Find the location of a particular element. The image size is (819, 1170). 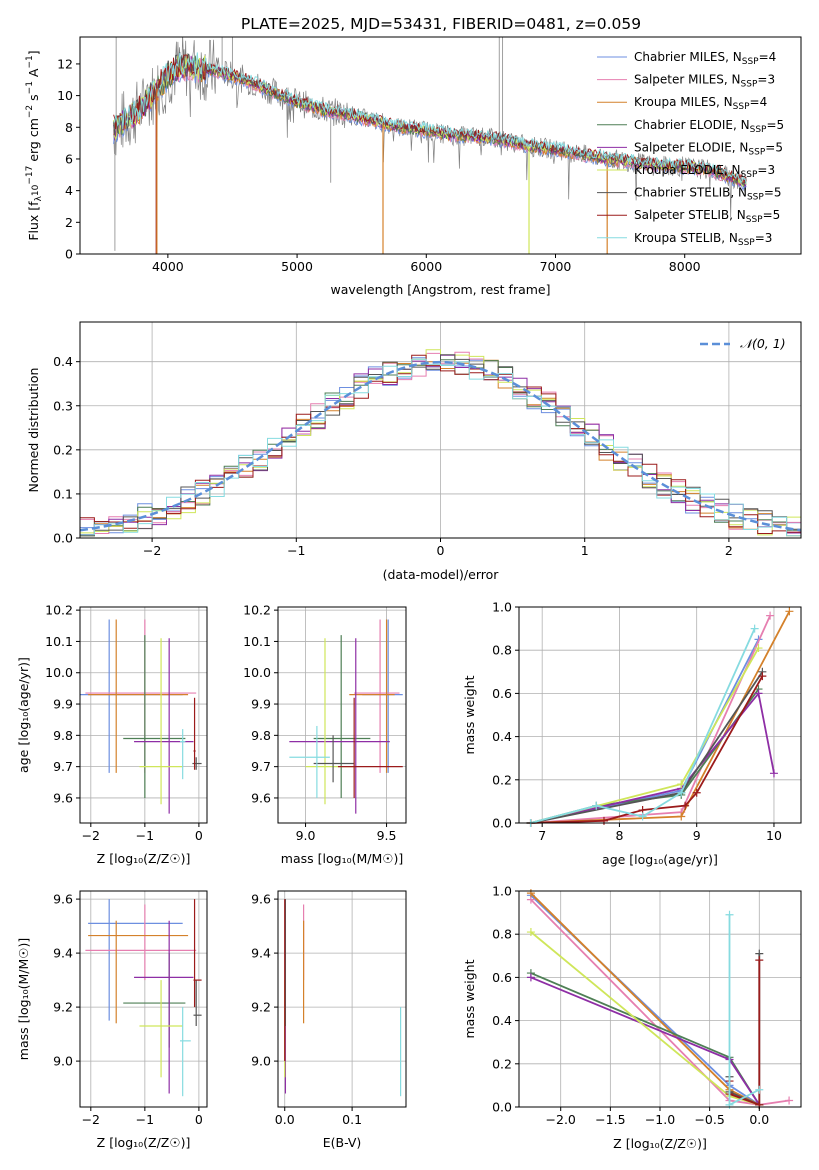

mass-vs-ebv-panel-frame is located at coordinates (342, 999).